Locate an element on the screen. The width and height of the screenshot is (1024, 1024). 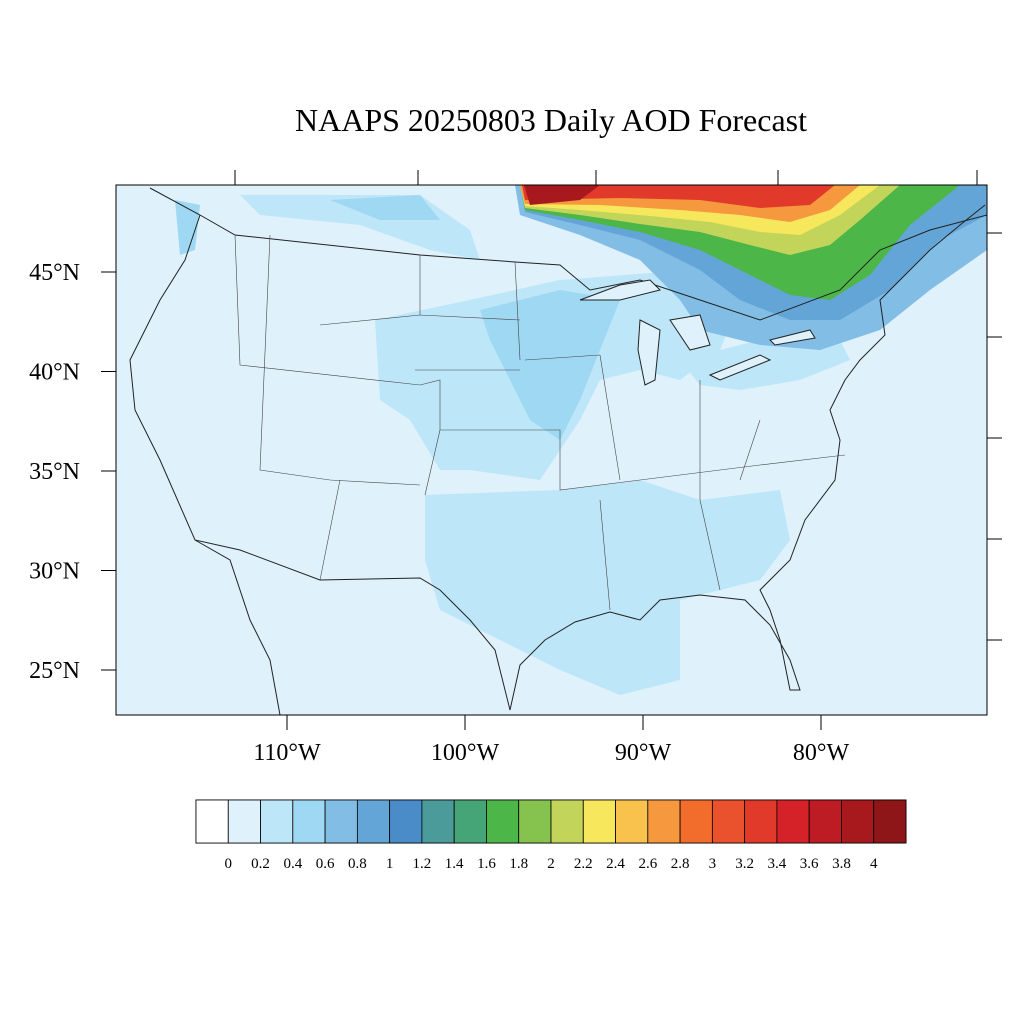
colorbar-label: 1.2 is located at coordinates (422, 864).